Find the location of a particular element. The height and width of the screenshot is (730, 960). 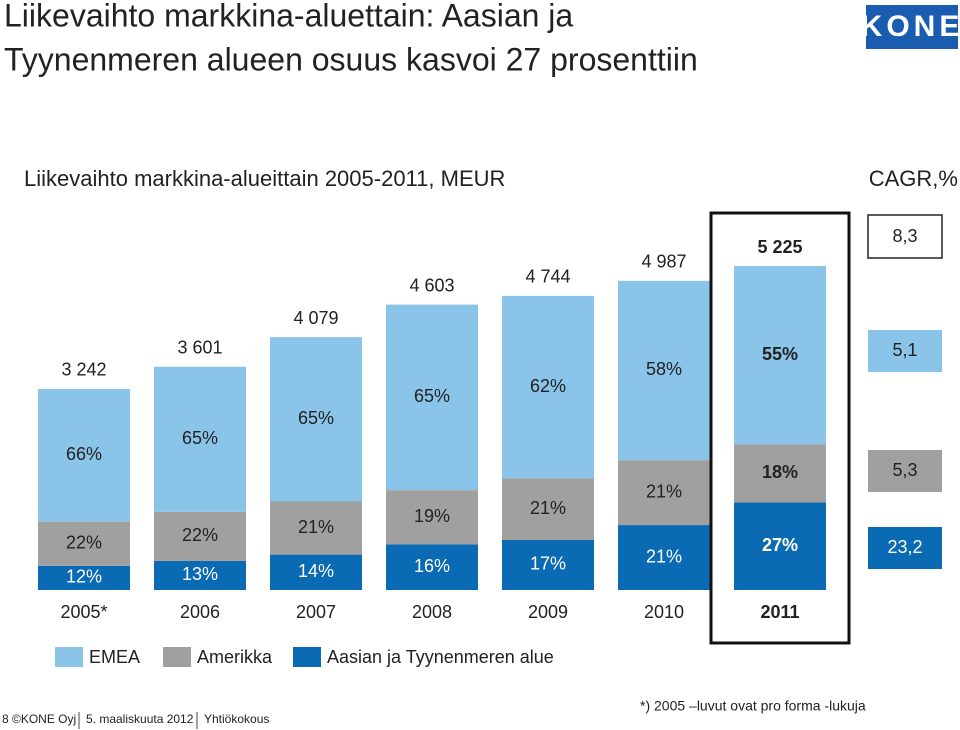

segment-label: 18% is located at coordinates (780, 472).